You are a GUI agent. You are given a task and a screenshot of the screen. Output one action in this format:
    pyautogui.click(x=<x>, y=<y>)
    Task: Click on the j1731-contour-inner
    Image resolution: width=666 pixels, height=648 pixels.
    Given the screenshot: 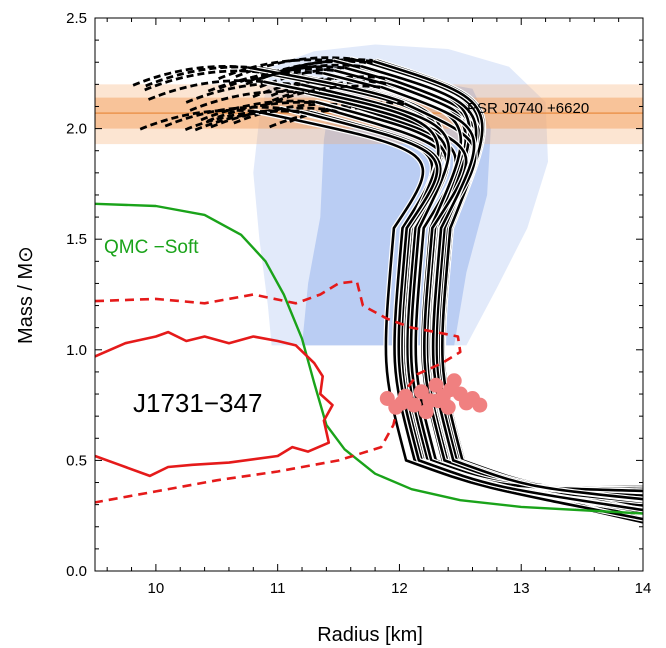 What is the action you would take?
    pyautogui.click(x=214, y=404)
    